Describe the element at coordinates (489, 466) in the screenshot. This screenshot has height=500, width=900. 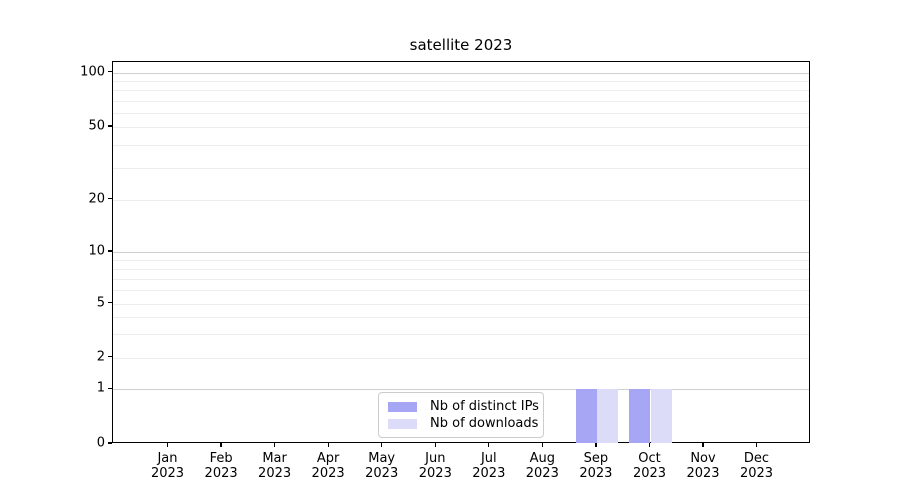
I see `x-tick-label: Jul 2023` at that location.